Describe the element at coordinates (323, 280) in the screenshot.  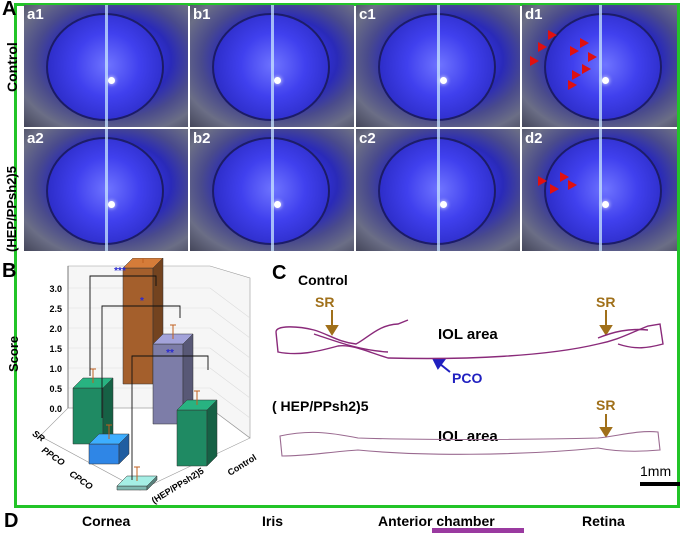
I see `panel-c-control-title: Control` at that location.